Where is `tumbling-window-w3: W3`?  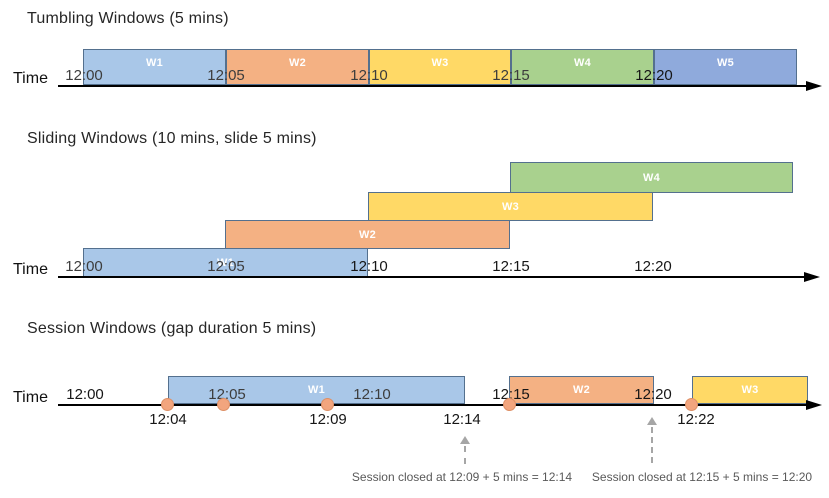
tumbling-window-w3: W3 is located at coordinates (440, 67).